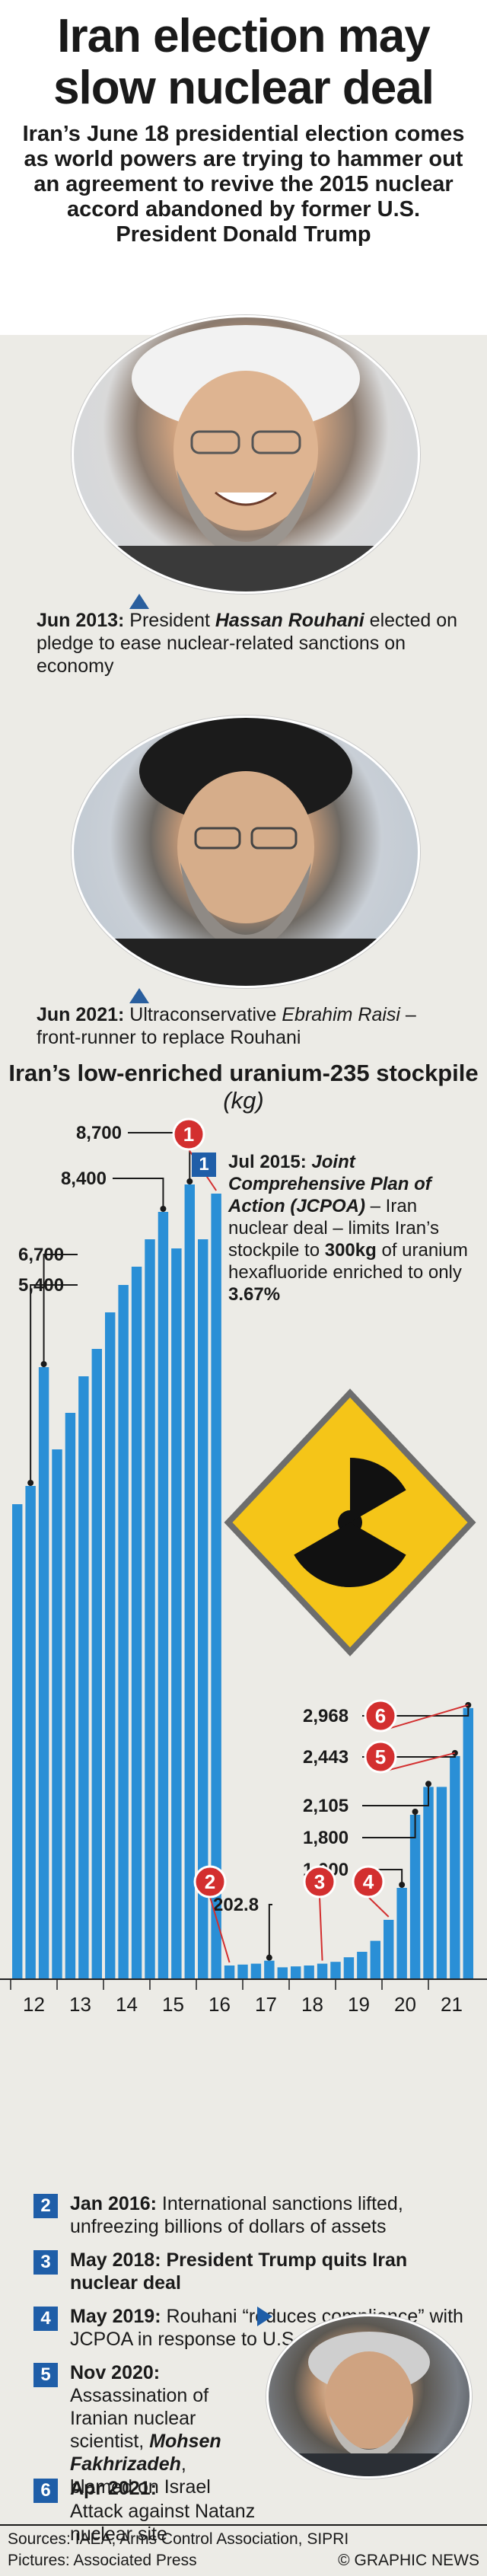  Describe the element at coordinates (266, 2004) in the screenshot. I see `x-tick-label: 17` at that location.